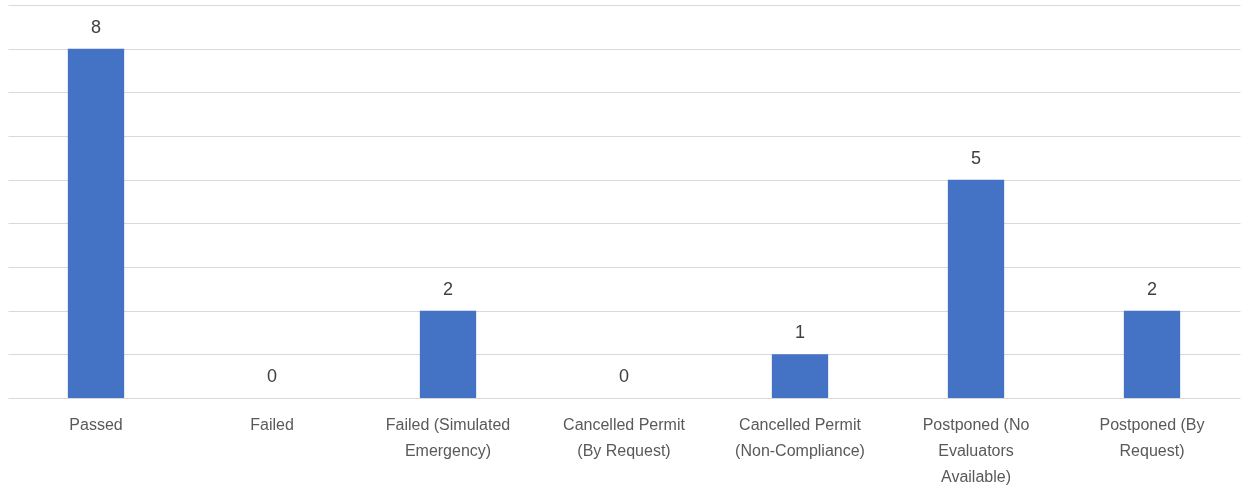 This screenshot has height=486, width=1246. What do you see at coordinates (976, 157) in the screenshot?
I see `data-label: 5` at bounding box center [976, 157].